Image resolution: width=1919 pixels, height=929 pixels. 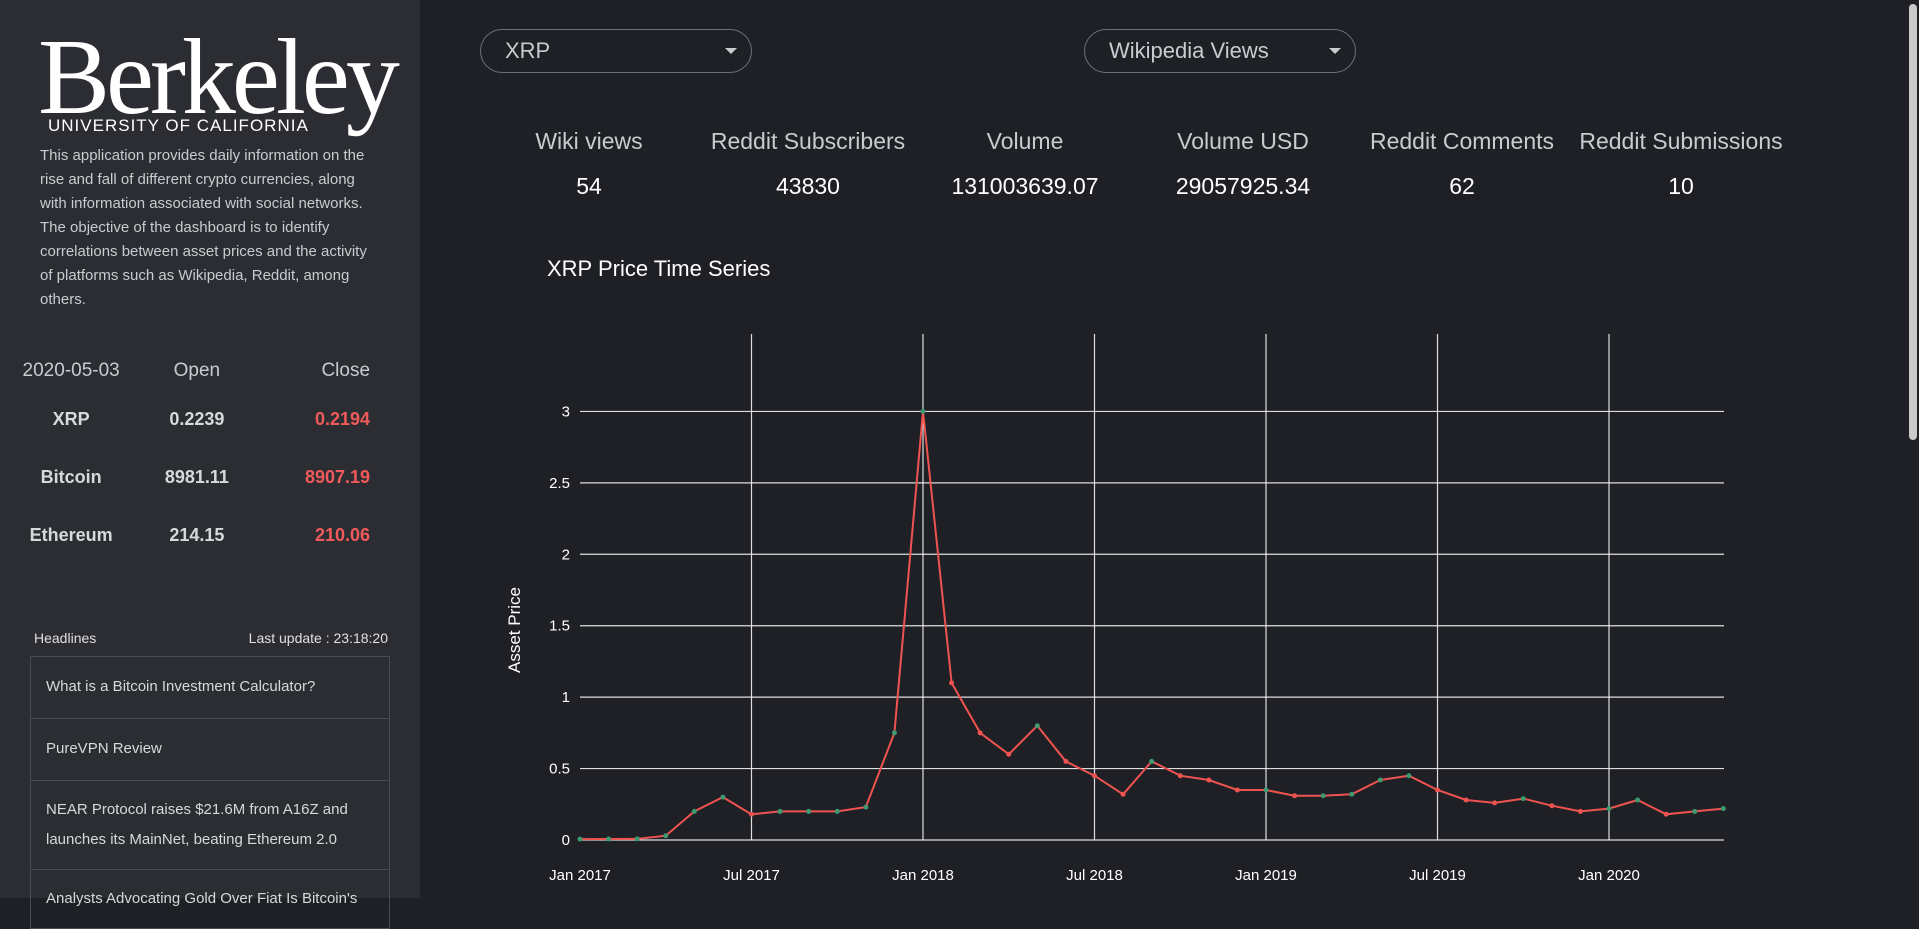 What do you see at coordinates (1243, 186) in the screenshot?
I see `stat-value: 29057925.34` at bounding box center [1243, 186].